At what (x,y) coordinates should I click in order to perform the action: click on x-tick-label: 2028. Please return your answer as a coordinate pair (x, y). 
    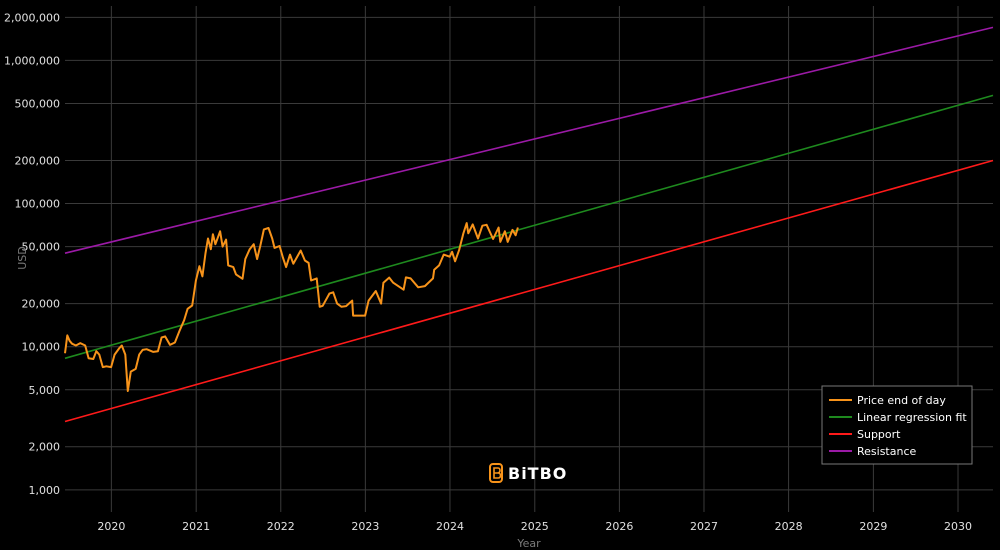
    Looking at the image, I should click on (789, 526).